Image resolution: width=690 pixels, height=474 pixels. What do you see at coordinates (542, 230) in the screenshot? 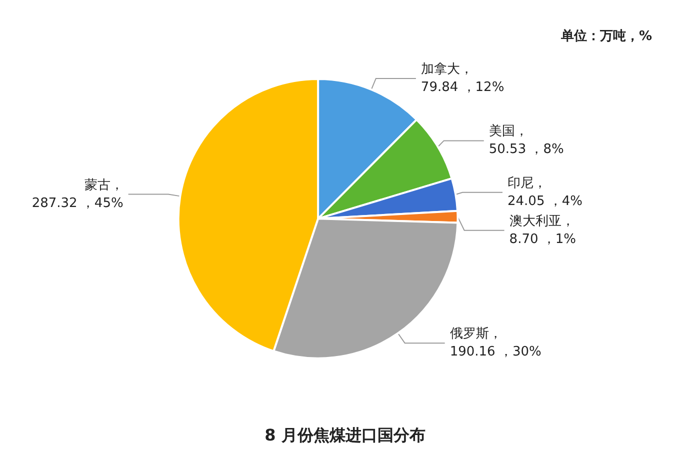
I see `slice-label: 澳大利亚，8.70 ，1%` at bounding box center [542, 230].